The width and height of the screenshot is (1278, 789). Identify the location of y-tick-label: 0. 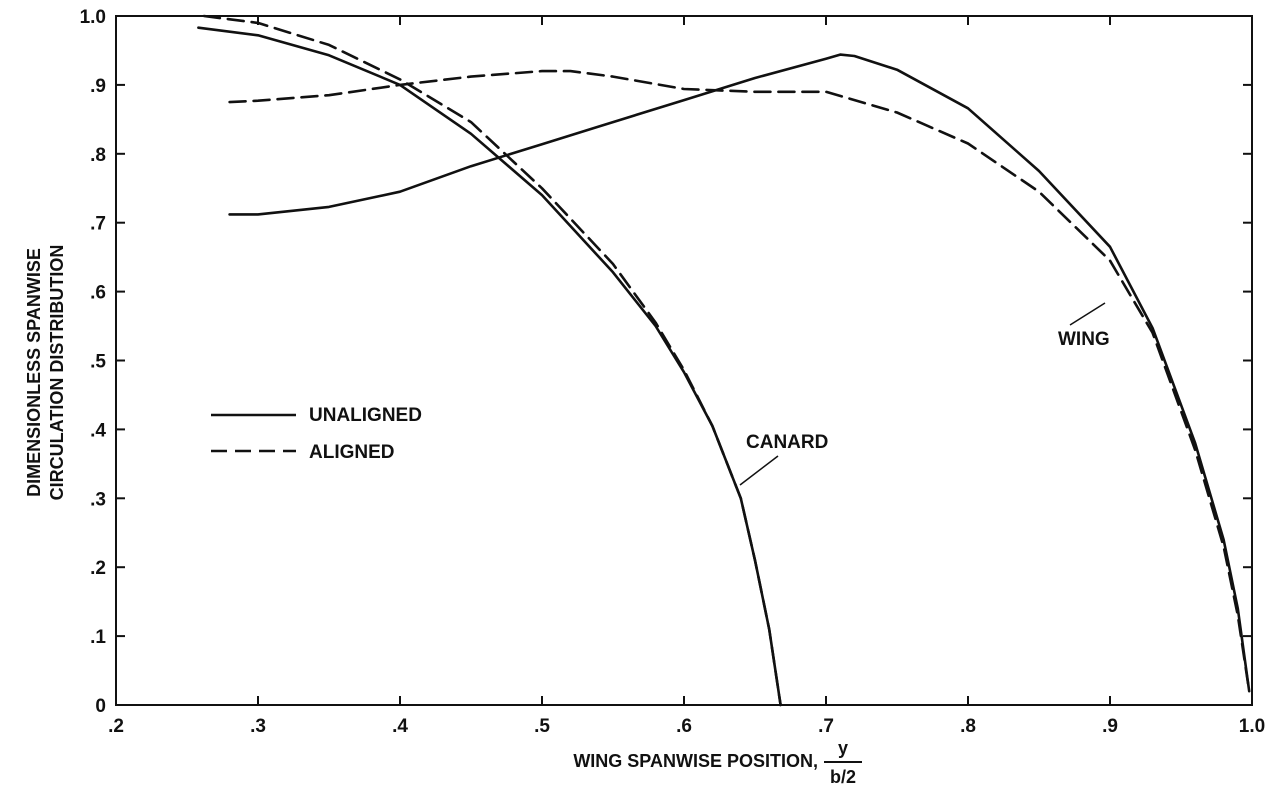
(100, 706).